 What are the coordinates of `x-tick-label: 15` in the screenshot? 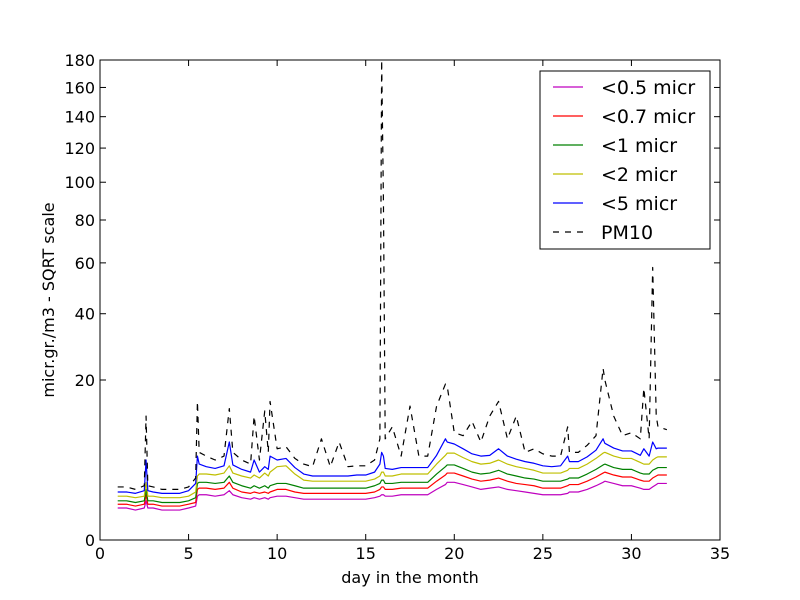 It's located at (366, 553).